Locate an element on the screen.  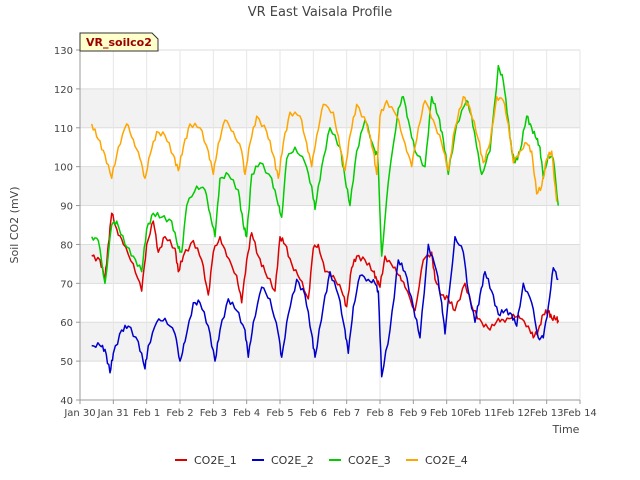
y-tick-label: 60 is located at coordinates (66, 323).